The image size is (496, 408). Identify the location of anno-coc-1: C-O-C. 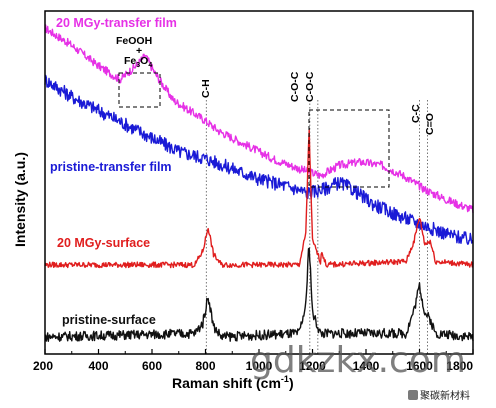
(295, 86).